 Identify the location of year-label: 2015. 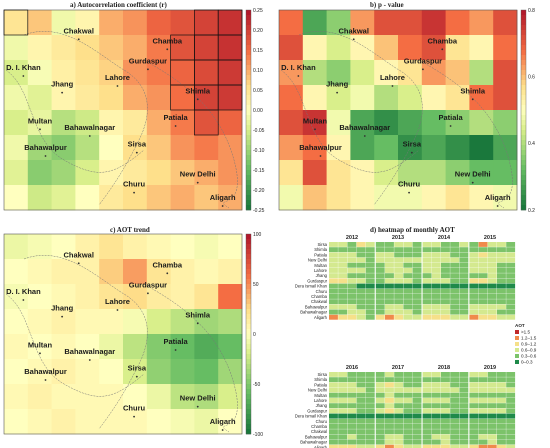
(490, 238).